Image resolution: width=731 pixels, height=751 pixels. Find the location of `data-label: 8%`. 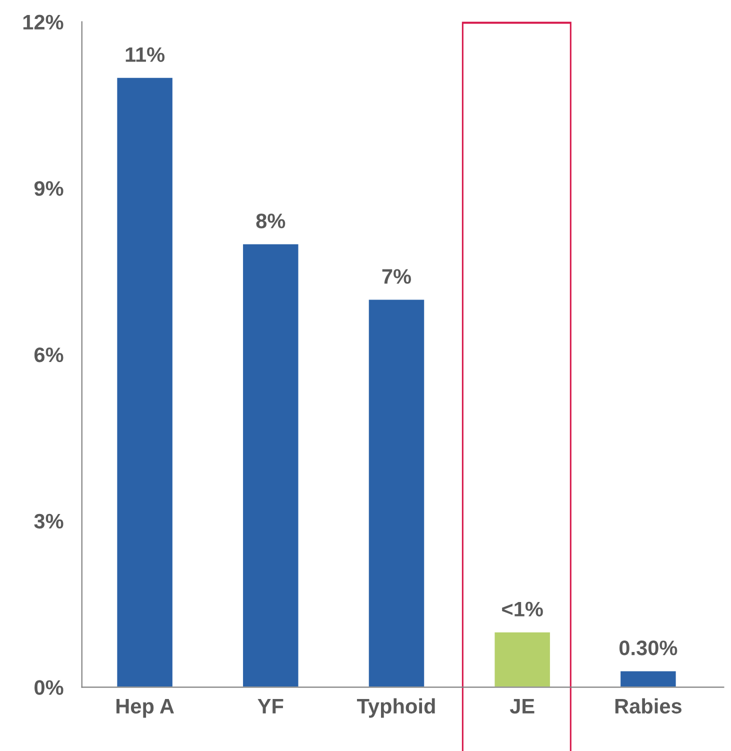

data-label: 8% is located at coordinates (271, 221).